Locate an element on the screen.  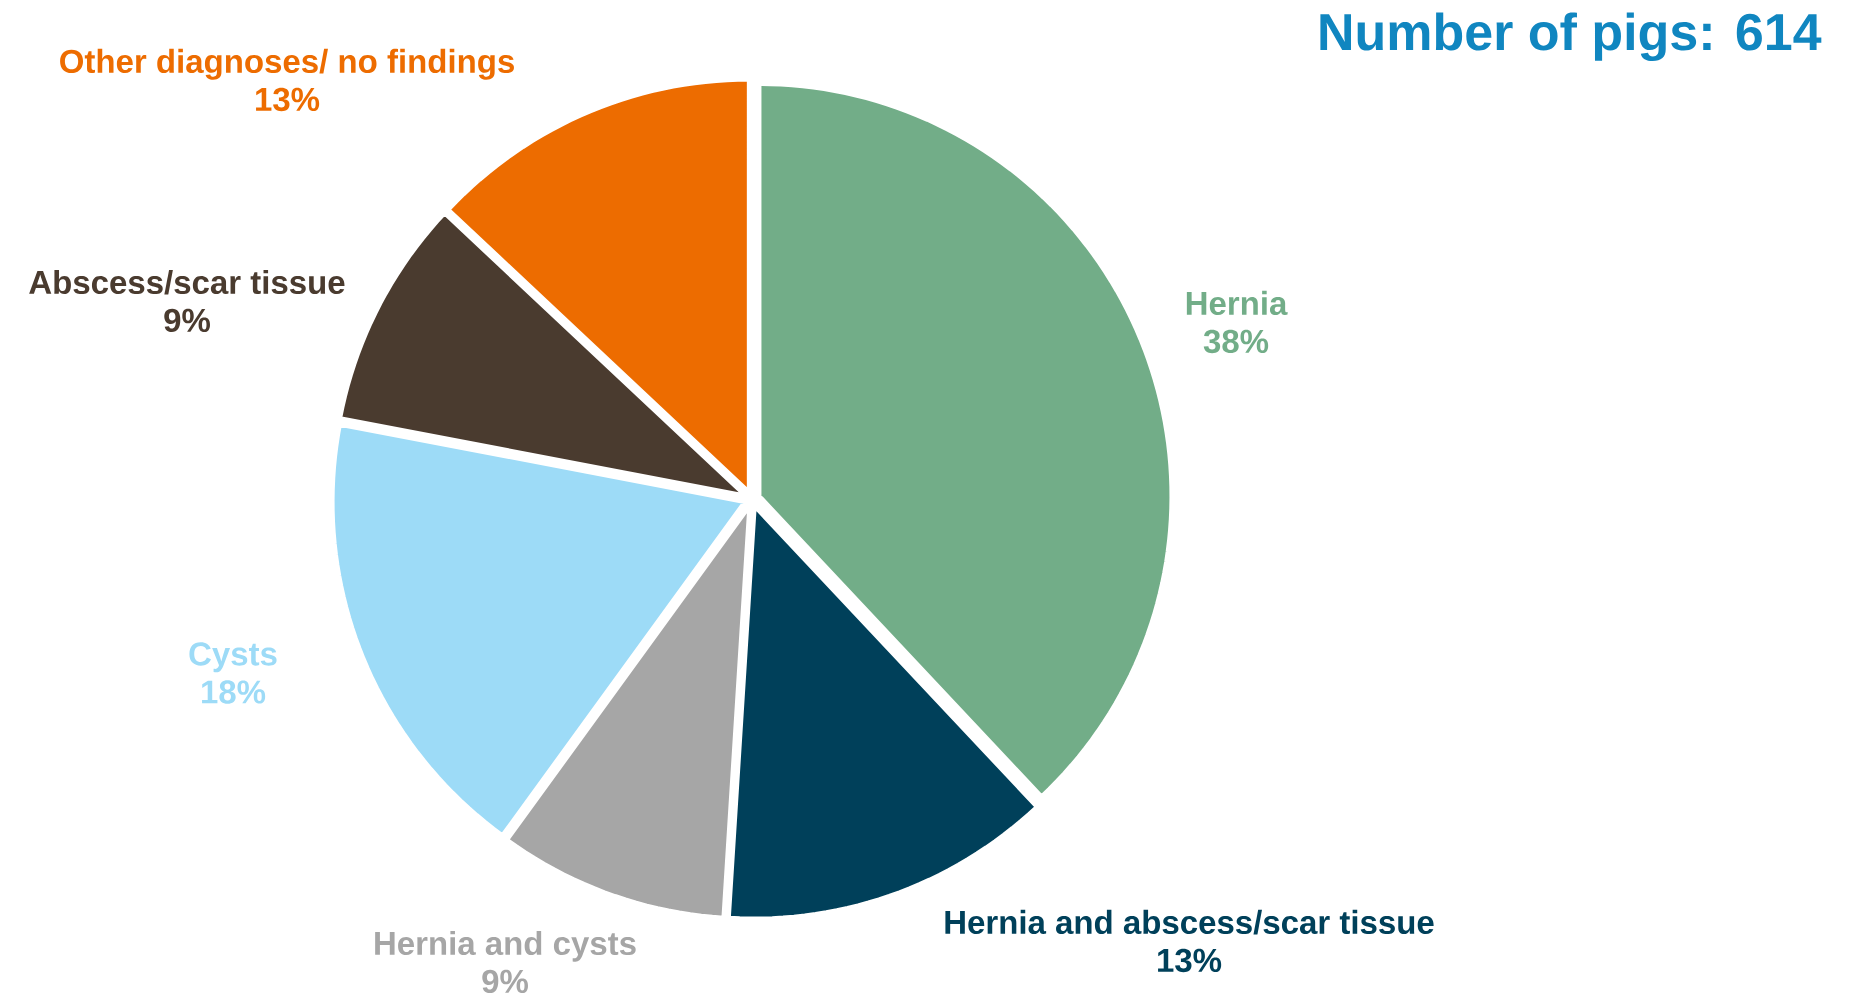
slice-label: Other diagnoses/ no findings is located at coordinates (287, 64).